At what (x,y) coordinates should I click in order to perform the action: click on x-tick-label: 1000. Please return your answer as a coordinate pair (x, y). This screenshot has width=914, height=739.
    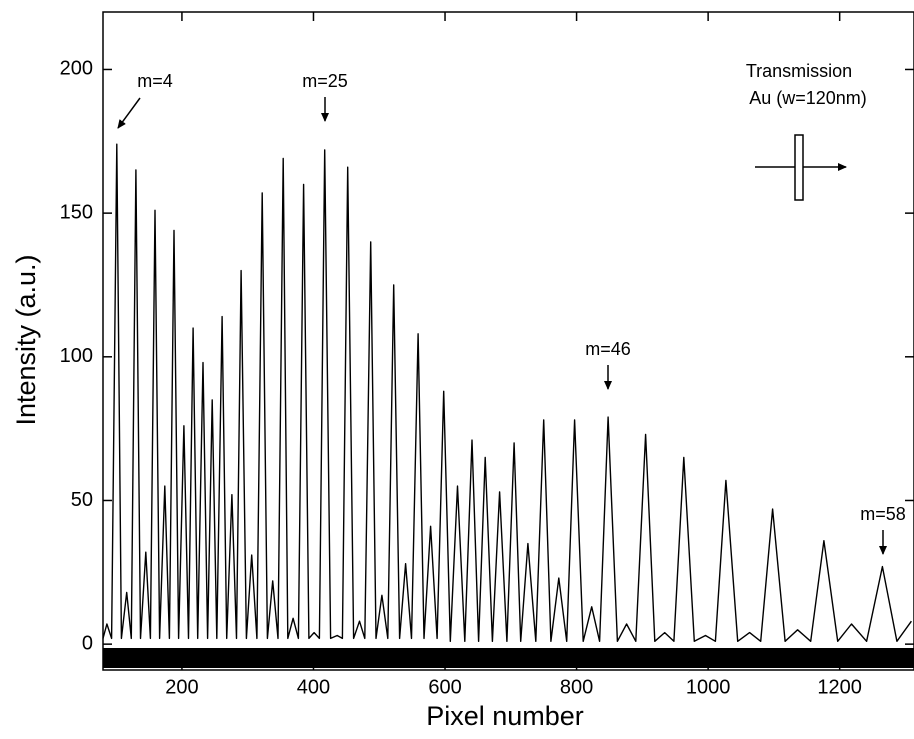
    Looking at the image, I should click on (708, 687).